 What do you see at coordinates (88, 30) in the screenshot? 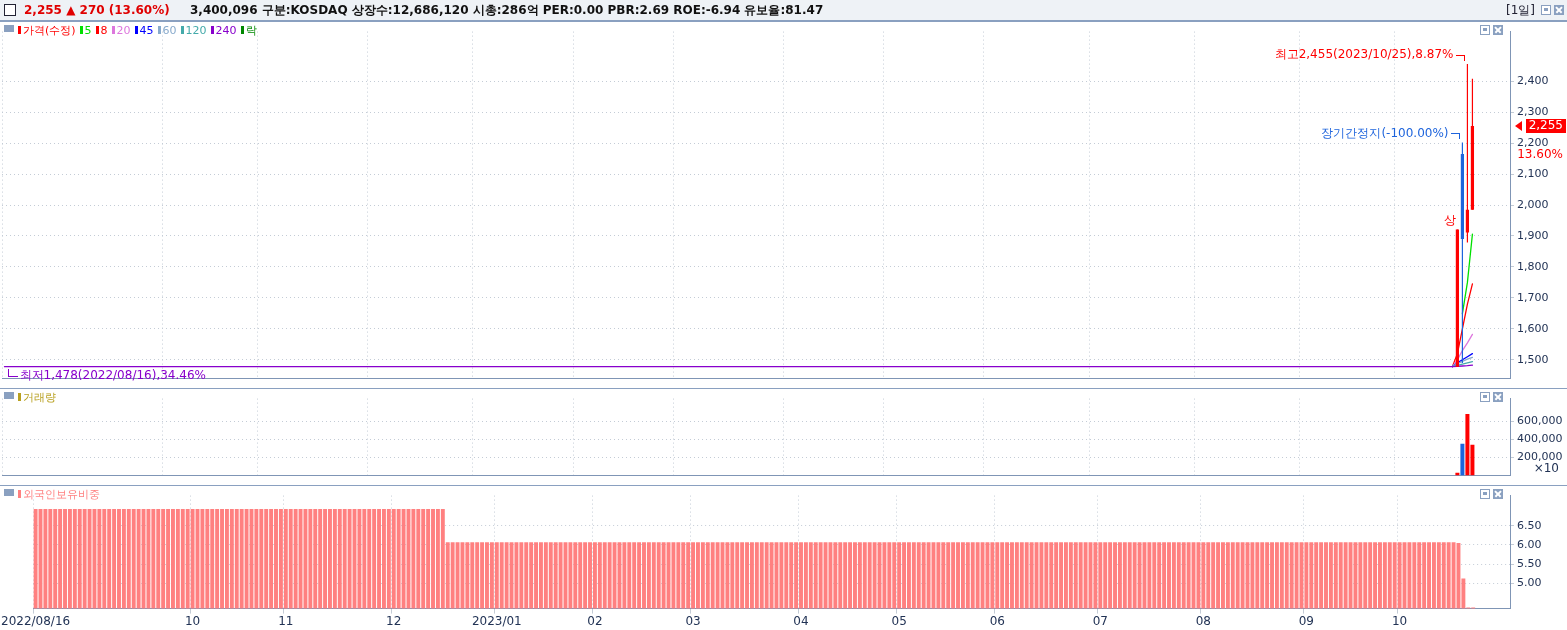
I see `legend-label: 5` at bounding box center [88, 30].